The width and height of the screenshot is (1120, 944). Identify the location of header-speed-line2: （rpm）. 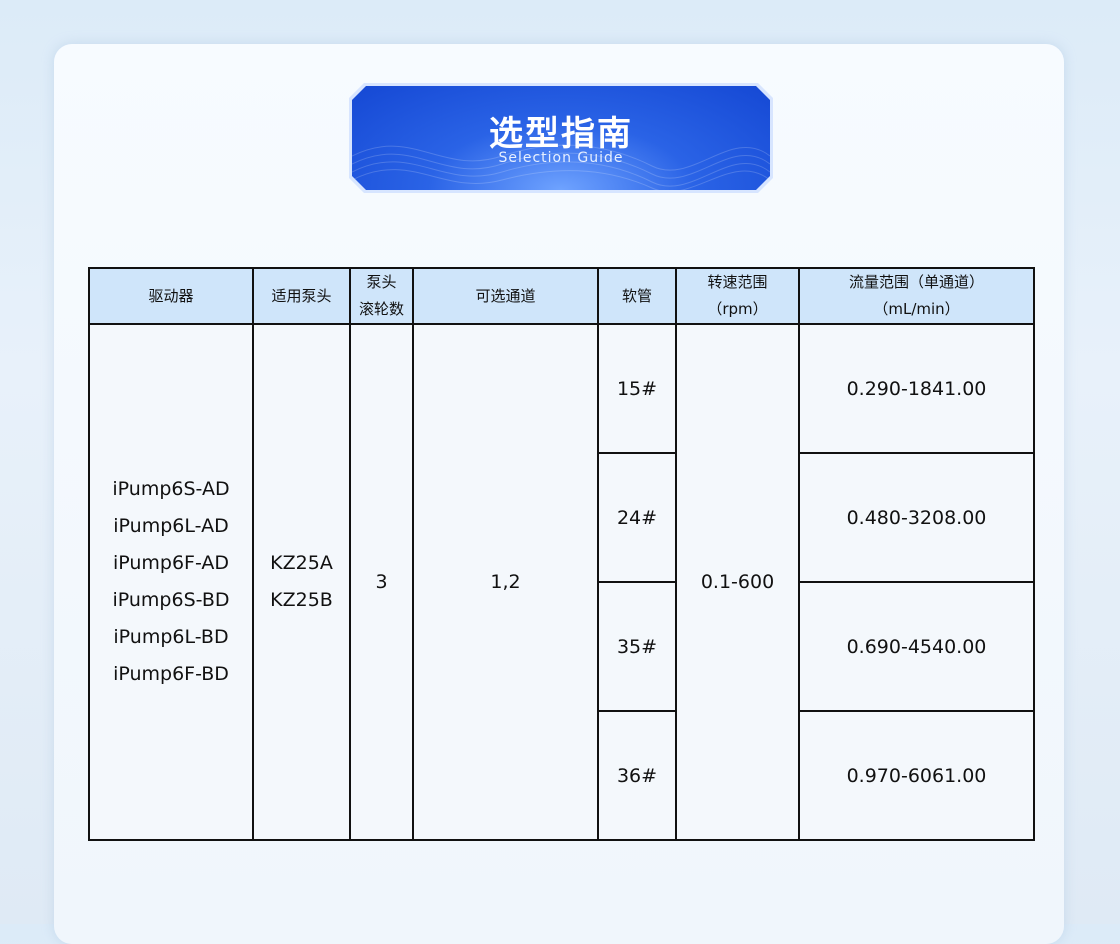
(737, 309).